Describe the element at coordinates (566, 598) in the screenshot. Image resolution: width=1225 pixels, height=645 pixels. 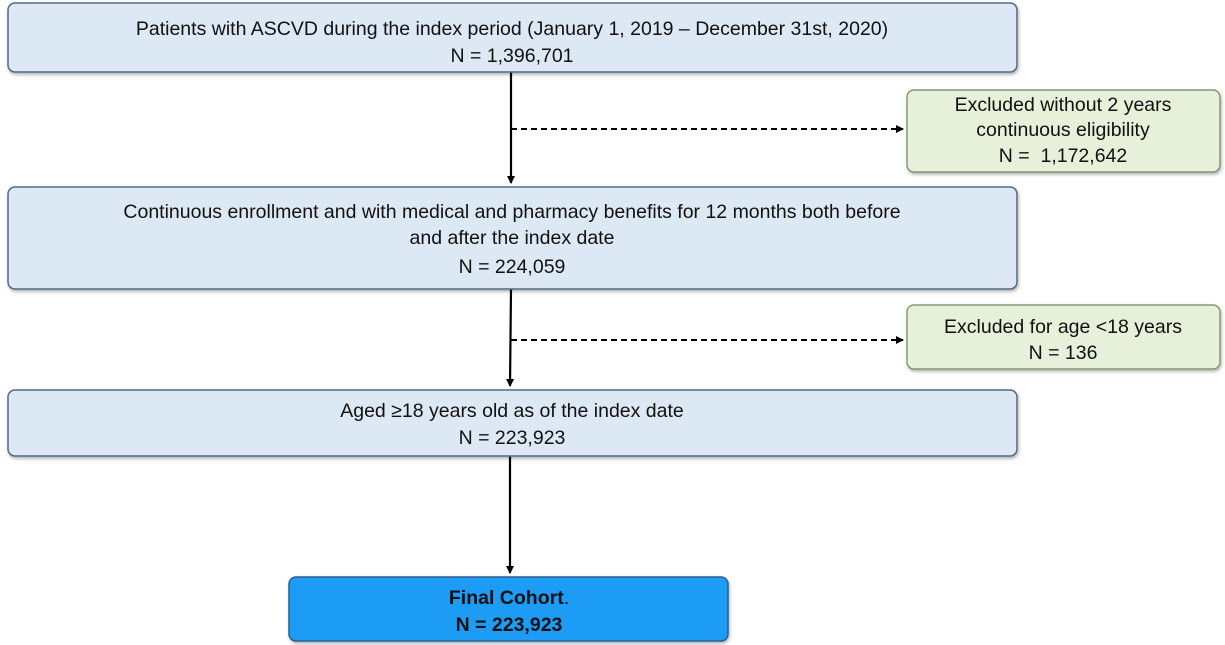
I see `box-text: .` at that location.